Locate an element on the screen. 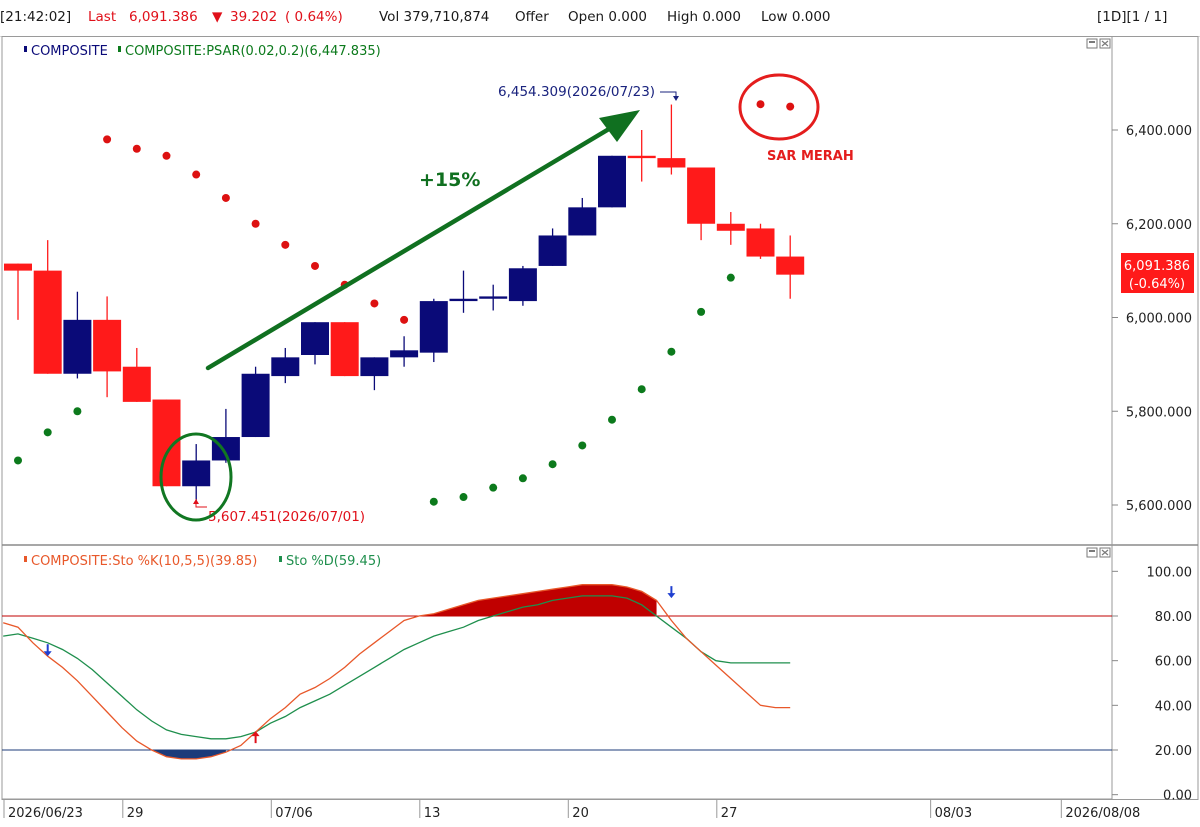  volume: Vol 379,710,874 is located at coordinates (434, 17).